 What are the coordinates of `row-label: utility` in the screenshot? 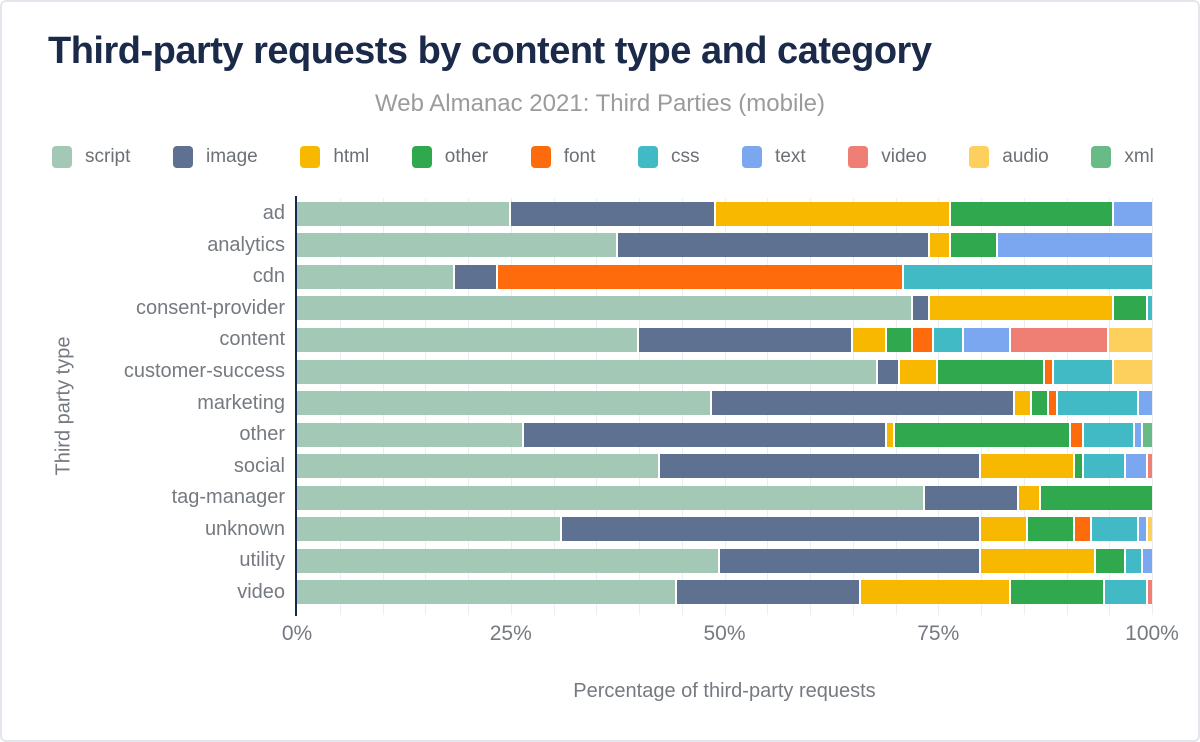 It's located at (262, 560).